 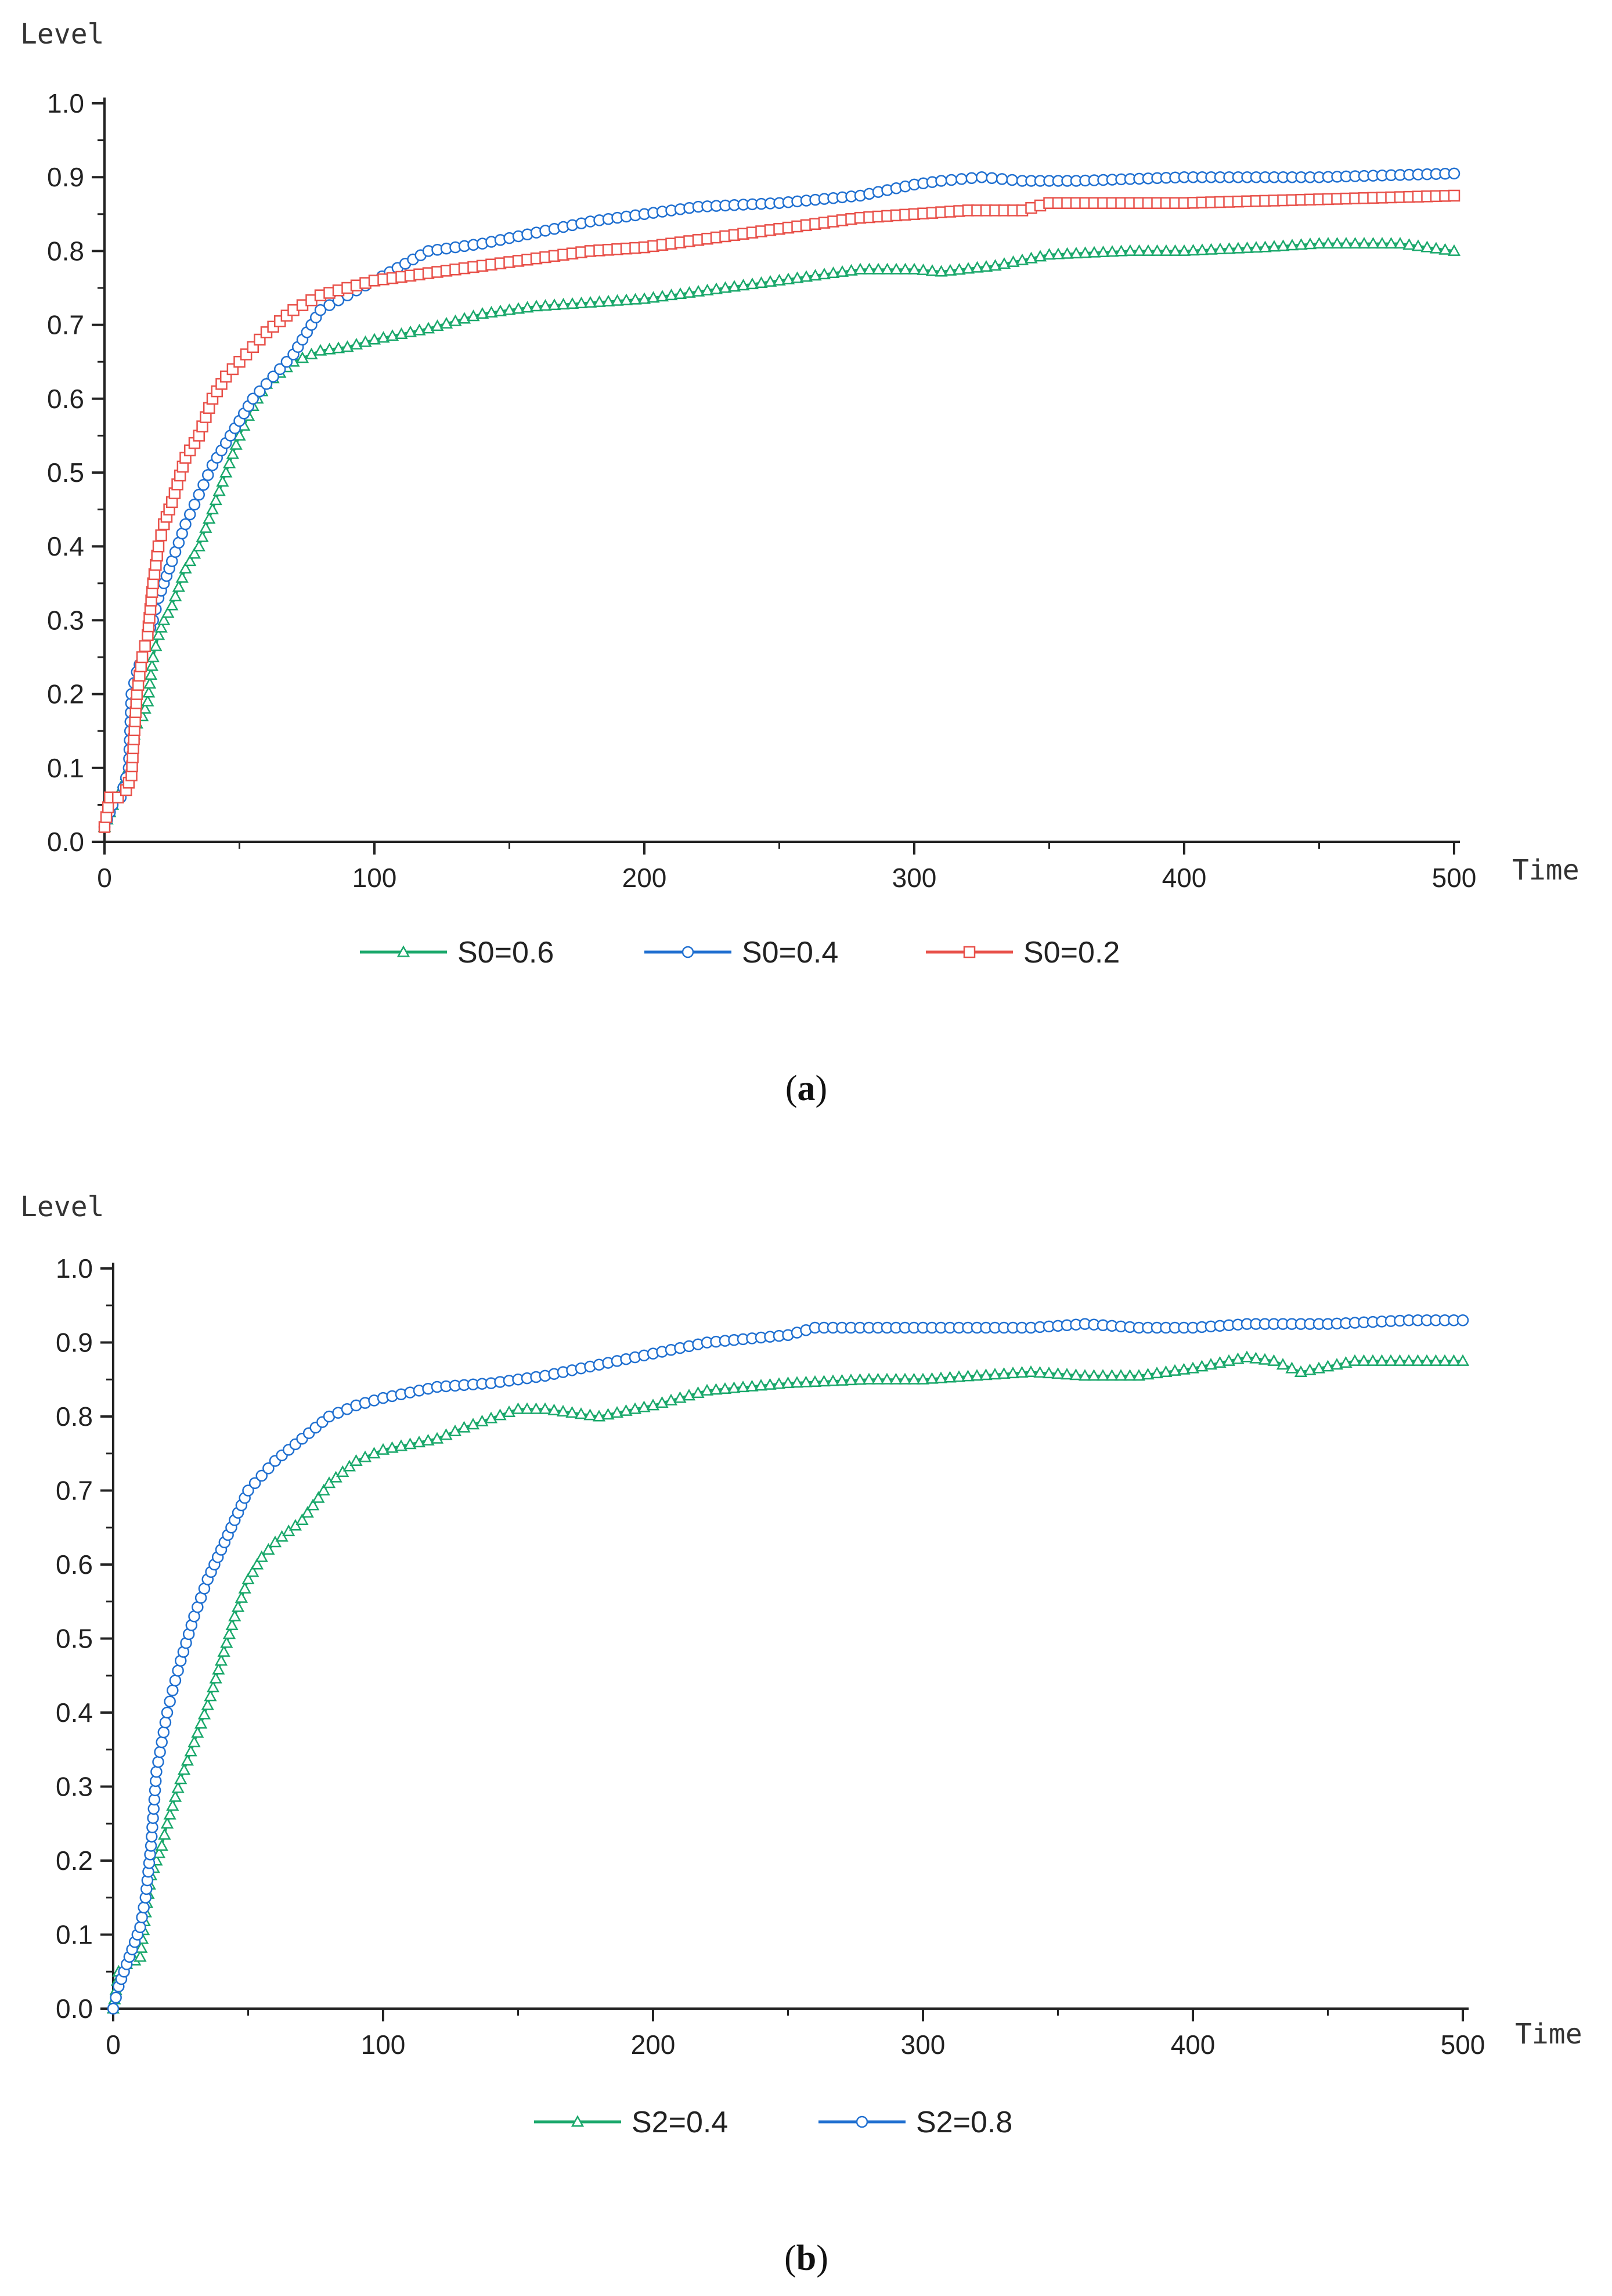 What do you see at coordinates (62, 1207) in the screenshot?
I see `y-axis-title: Level` at bounding box center [62, 1207].